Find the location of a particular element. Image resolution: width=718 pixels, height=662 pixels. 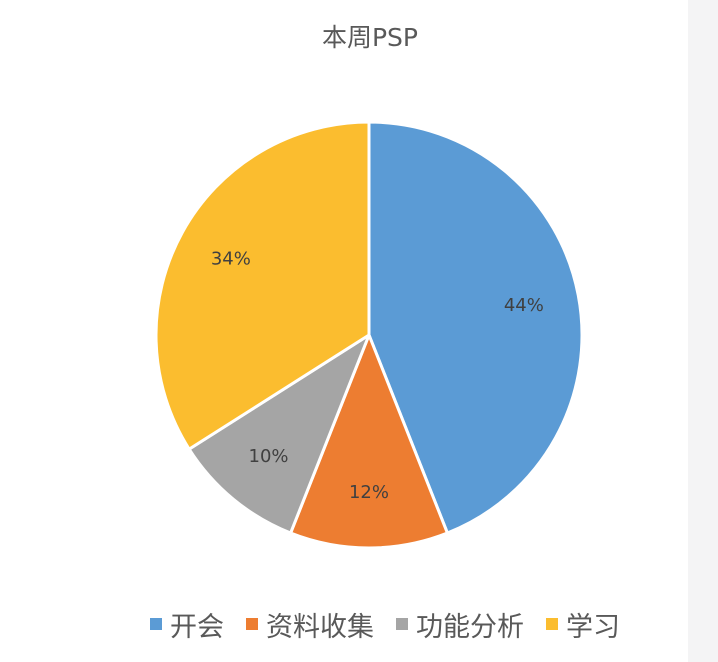

slice-gongnengfenxi is located at coordinates (279, 434).